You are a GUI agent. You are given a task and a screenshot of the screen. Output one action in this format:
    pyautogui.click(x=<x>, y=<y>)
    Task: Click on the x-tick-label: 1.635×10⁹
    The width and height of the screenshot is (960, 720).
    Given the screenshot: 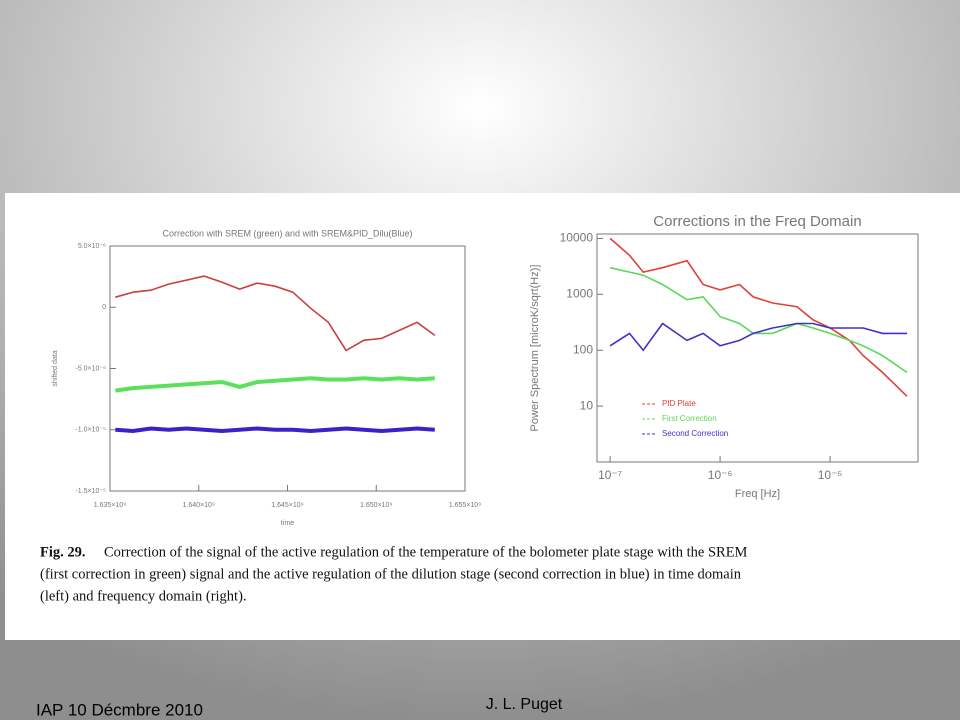 What is the action you would take?
    pyautogui.click(x=110, y=505)
    